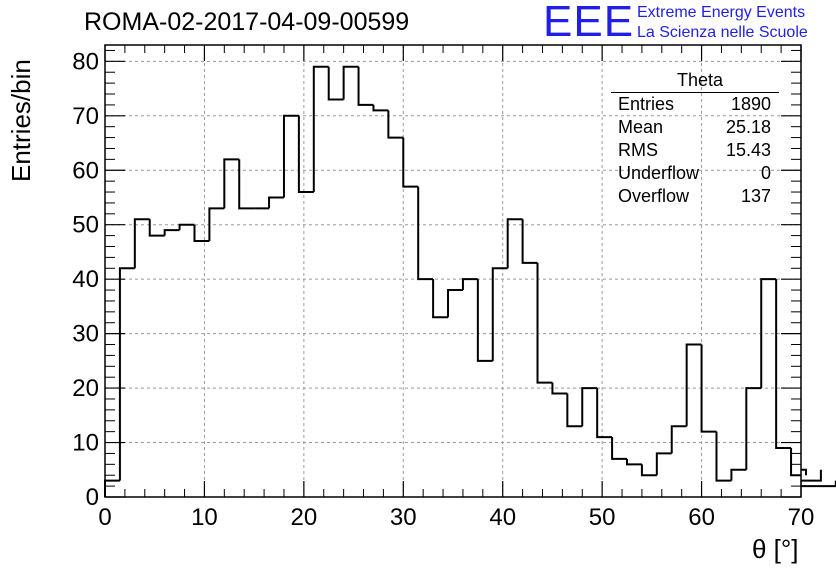  Describe the element at coordinates (204, 517) in the screenshot. I see `x-tick-label: 10` at that location.